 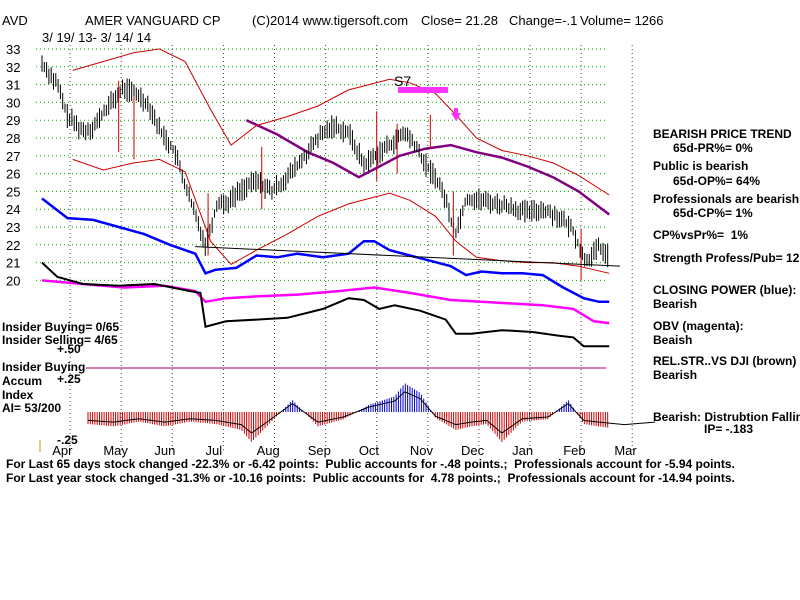 I want to click on lower_band-line, so click(x=341, y=216).